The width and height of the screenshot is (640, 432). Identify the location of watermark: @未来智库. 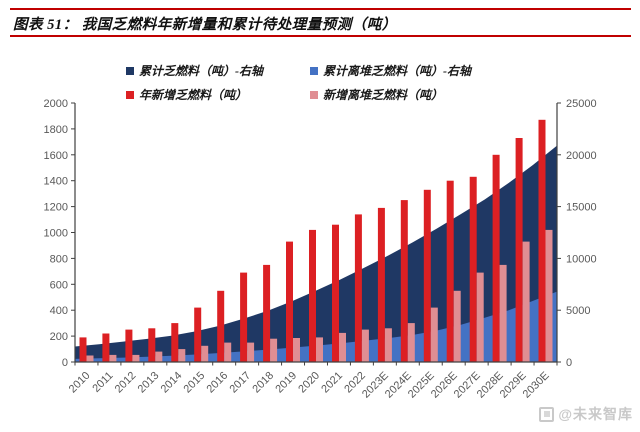
(586, 414).